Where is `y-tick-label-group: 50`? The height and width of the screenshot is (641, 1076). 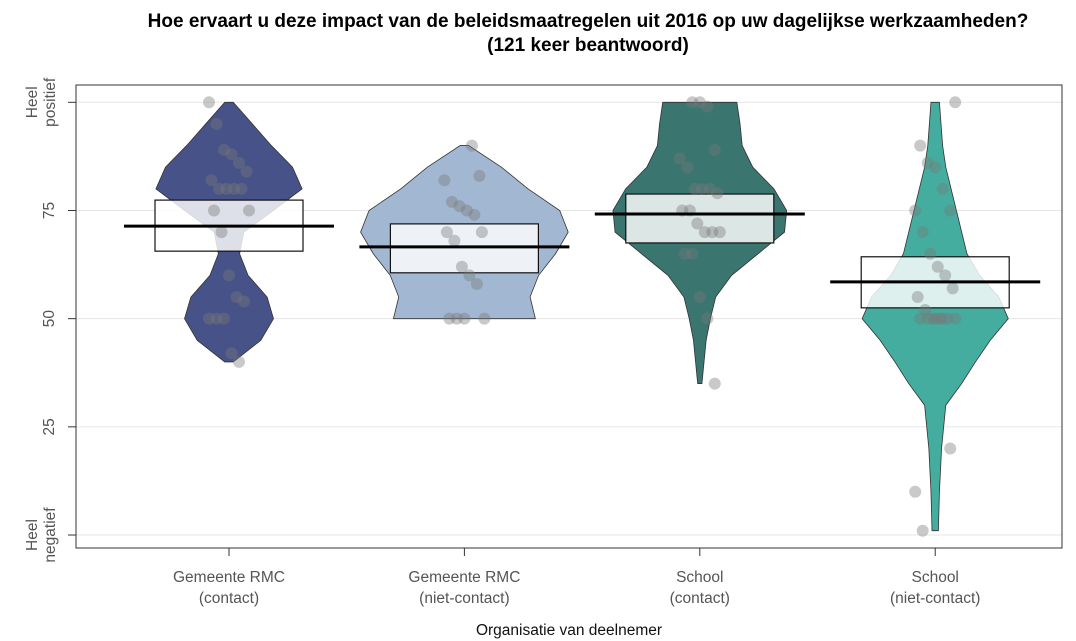 y-tick-label-group: 50 is located at coordinates (49, 319).